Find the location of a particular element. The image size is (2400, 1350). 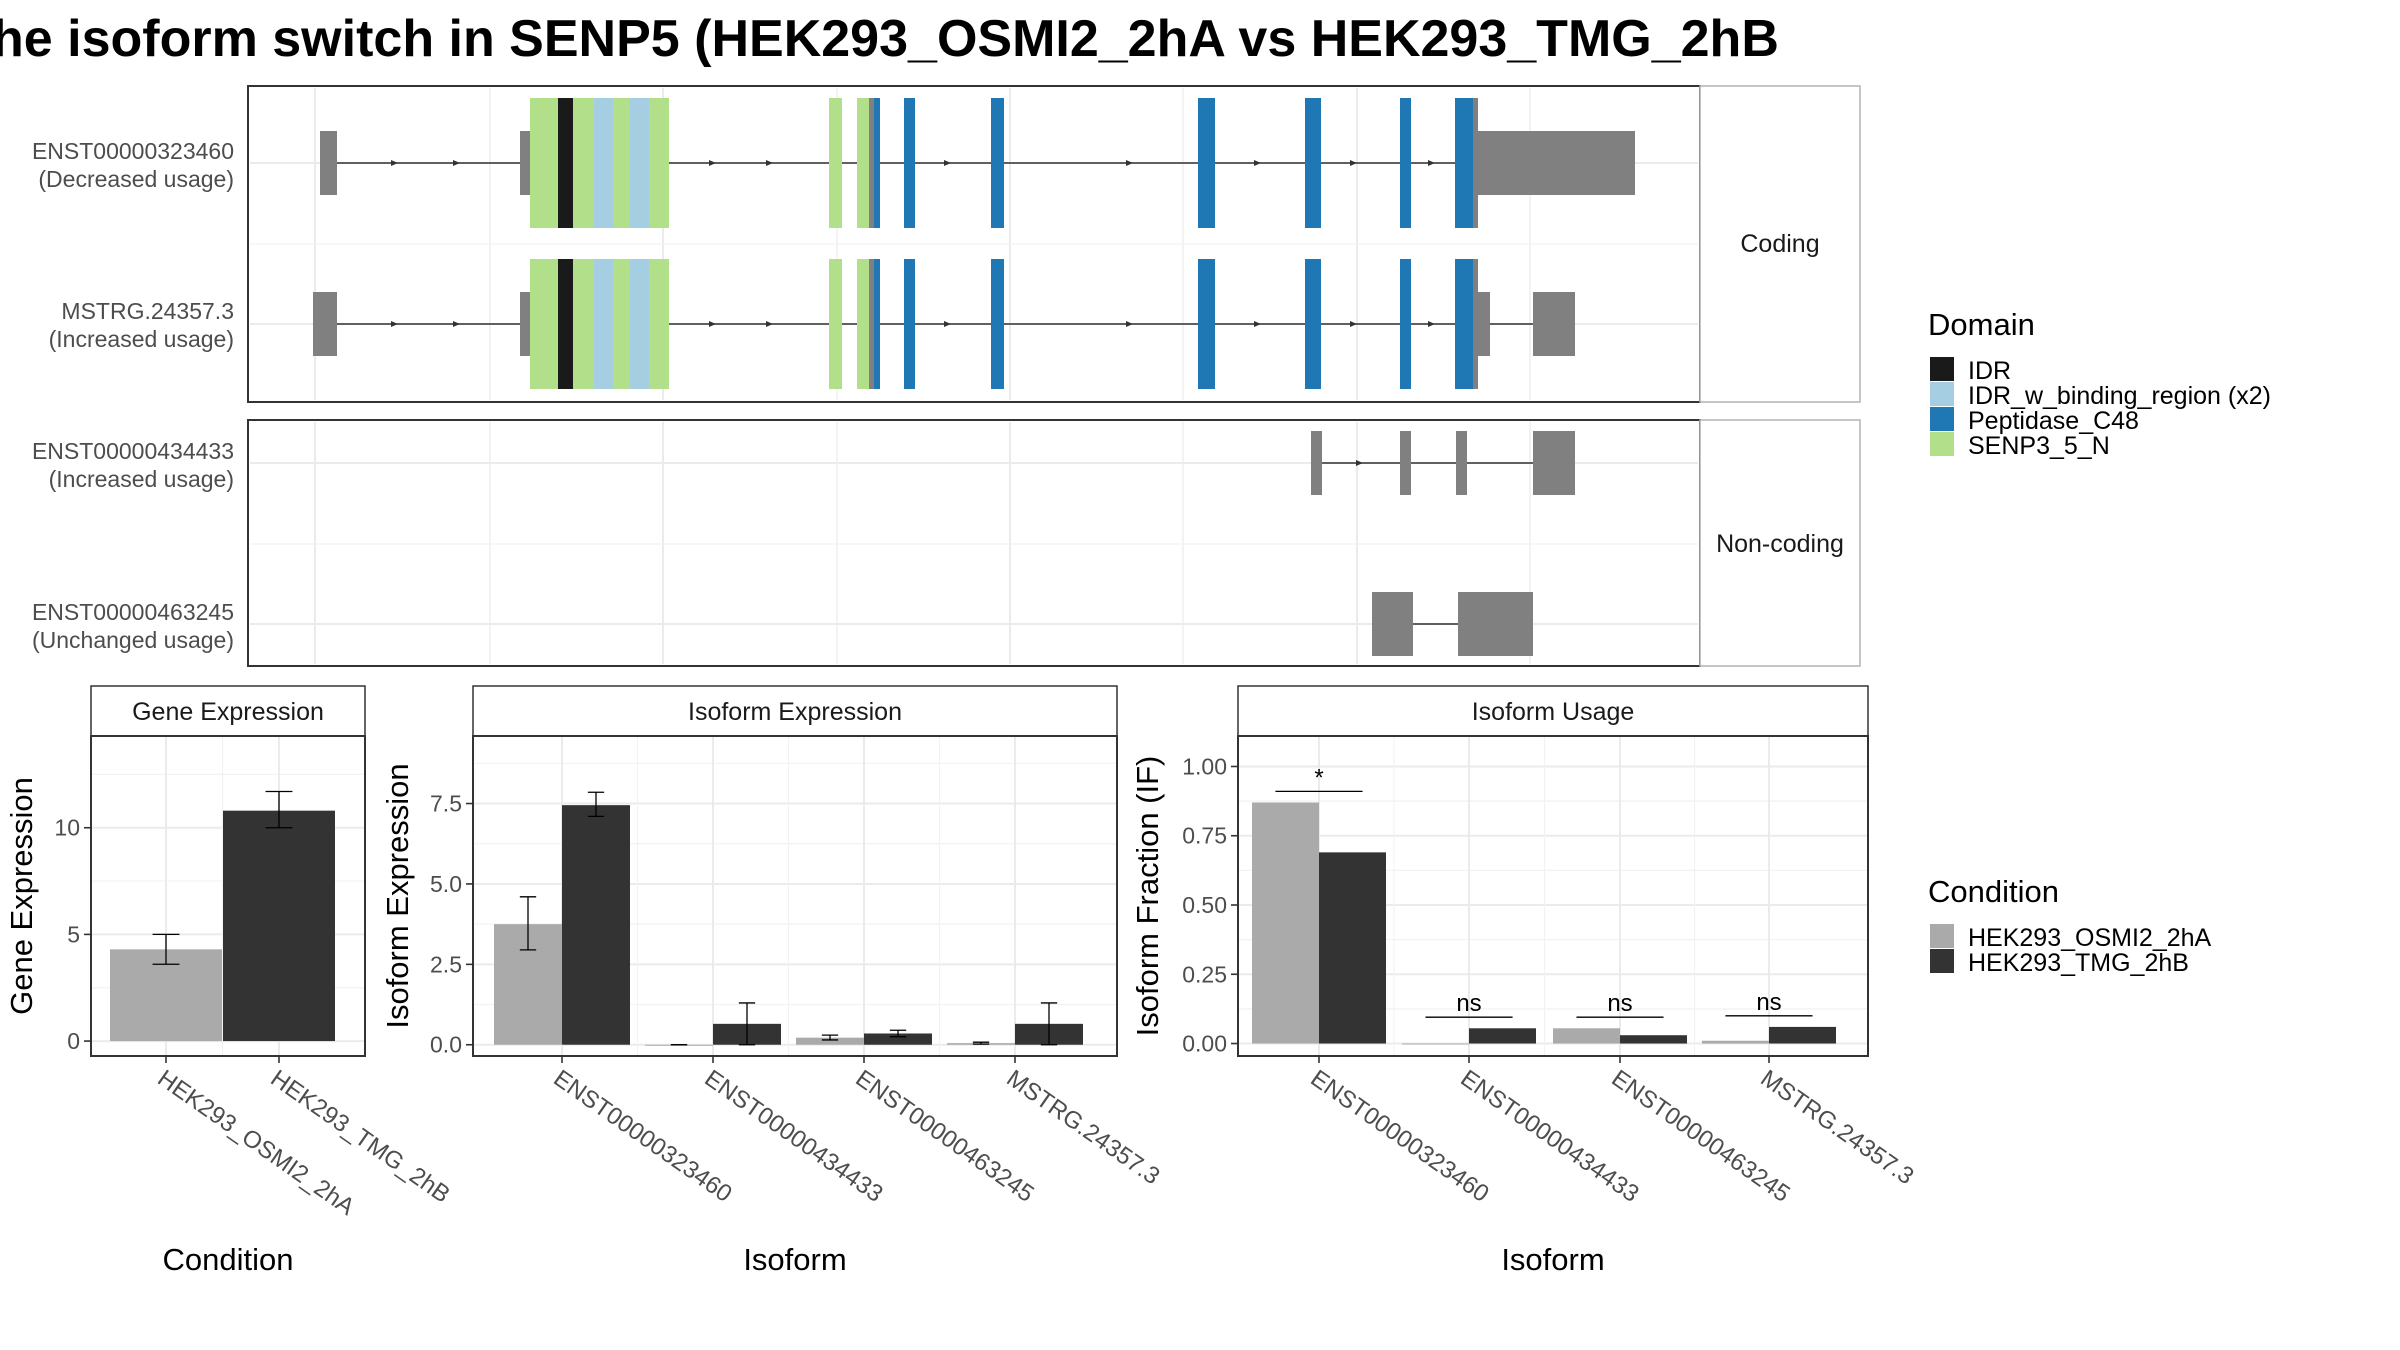

y-tick-label: 2.5 is located at coordinates (446, 964).